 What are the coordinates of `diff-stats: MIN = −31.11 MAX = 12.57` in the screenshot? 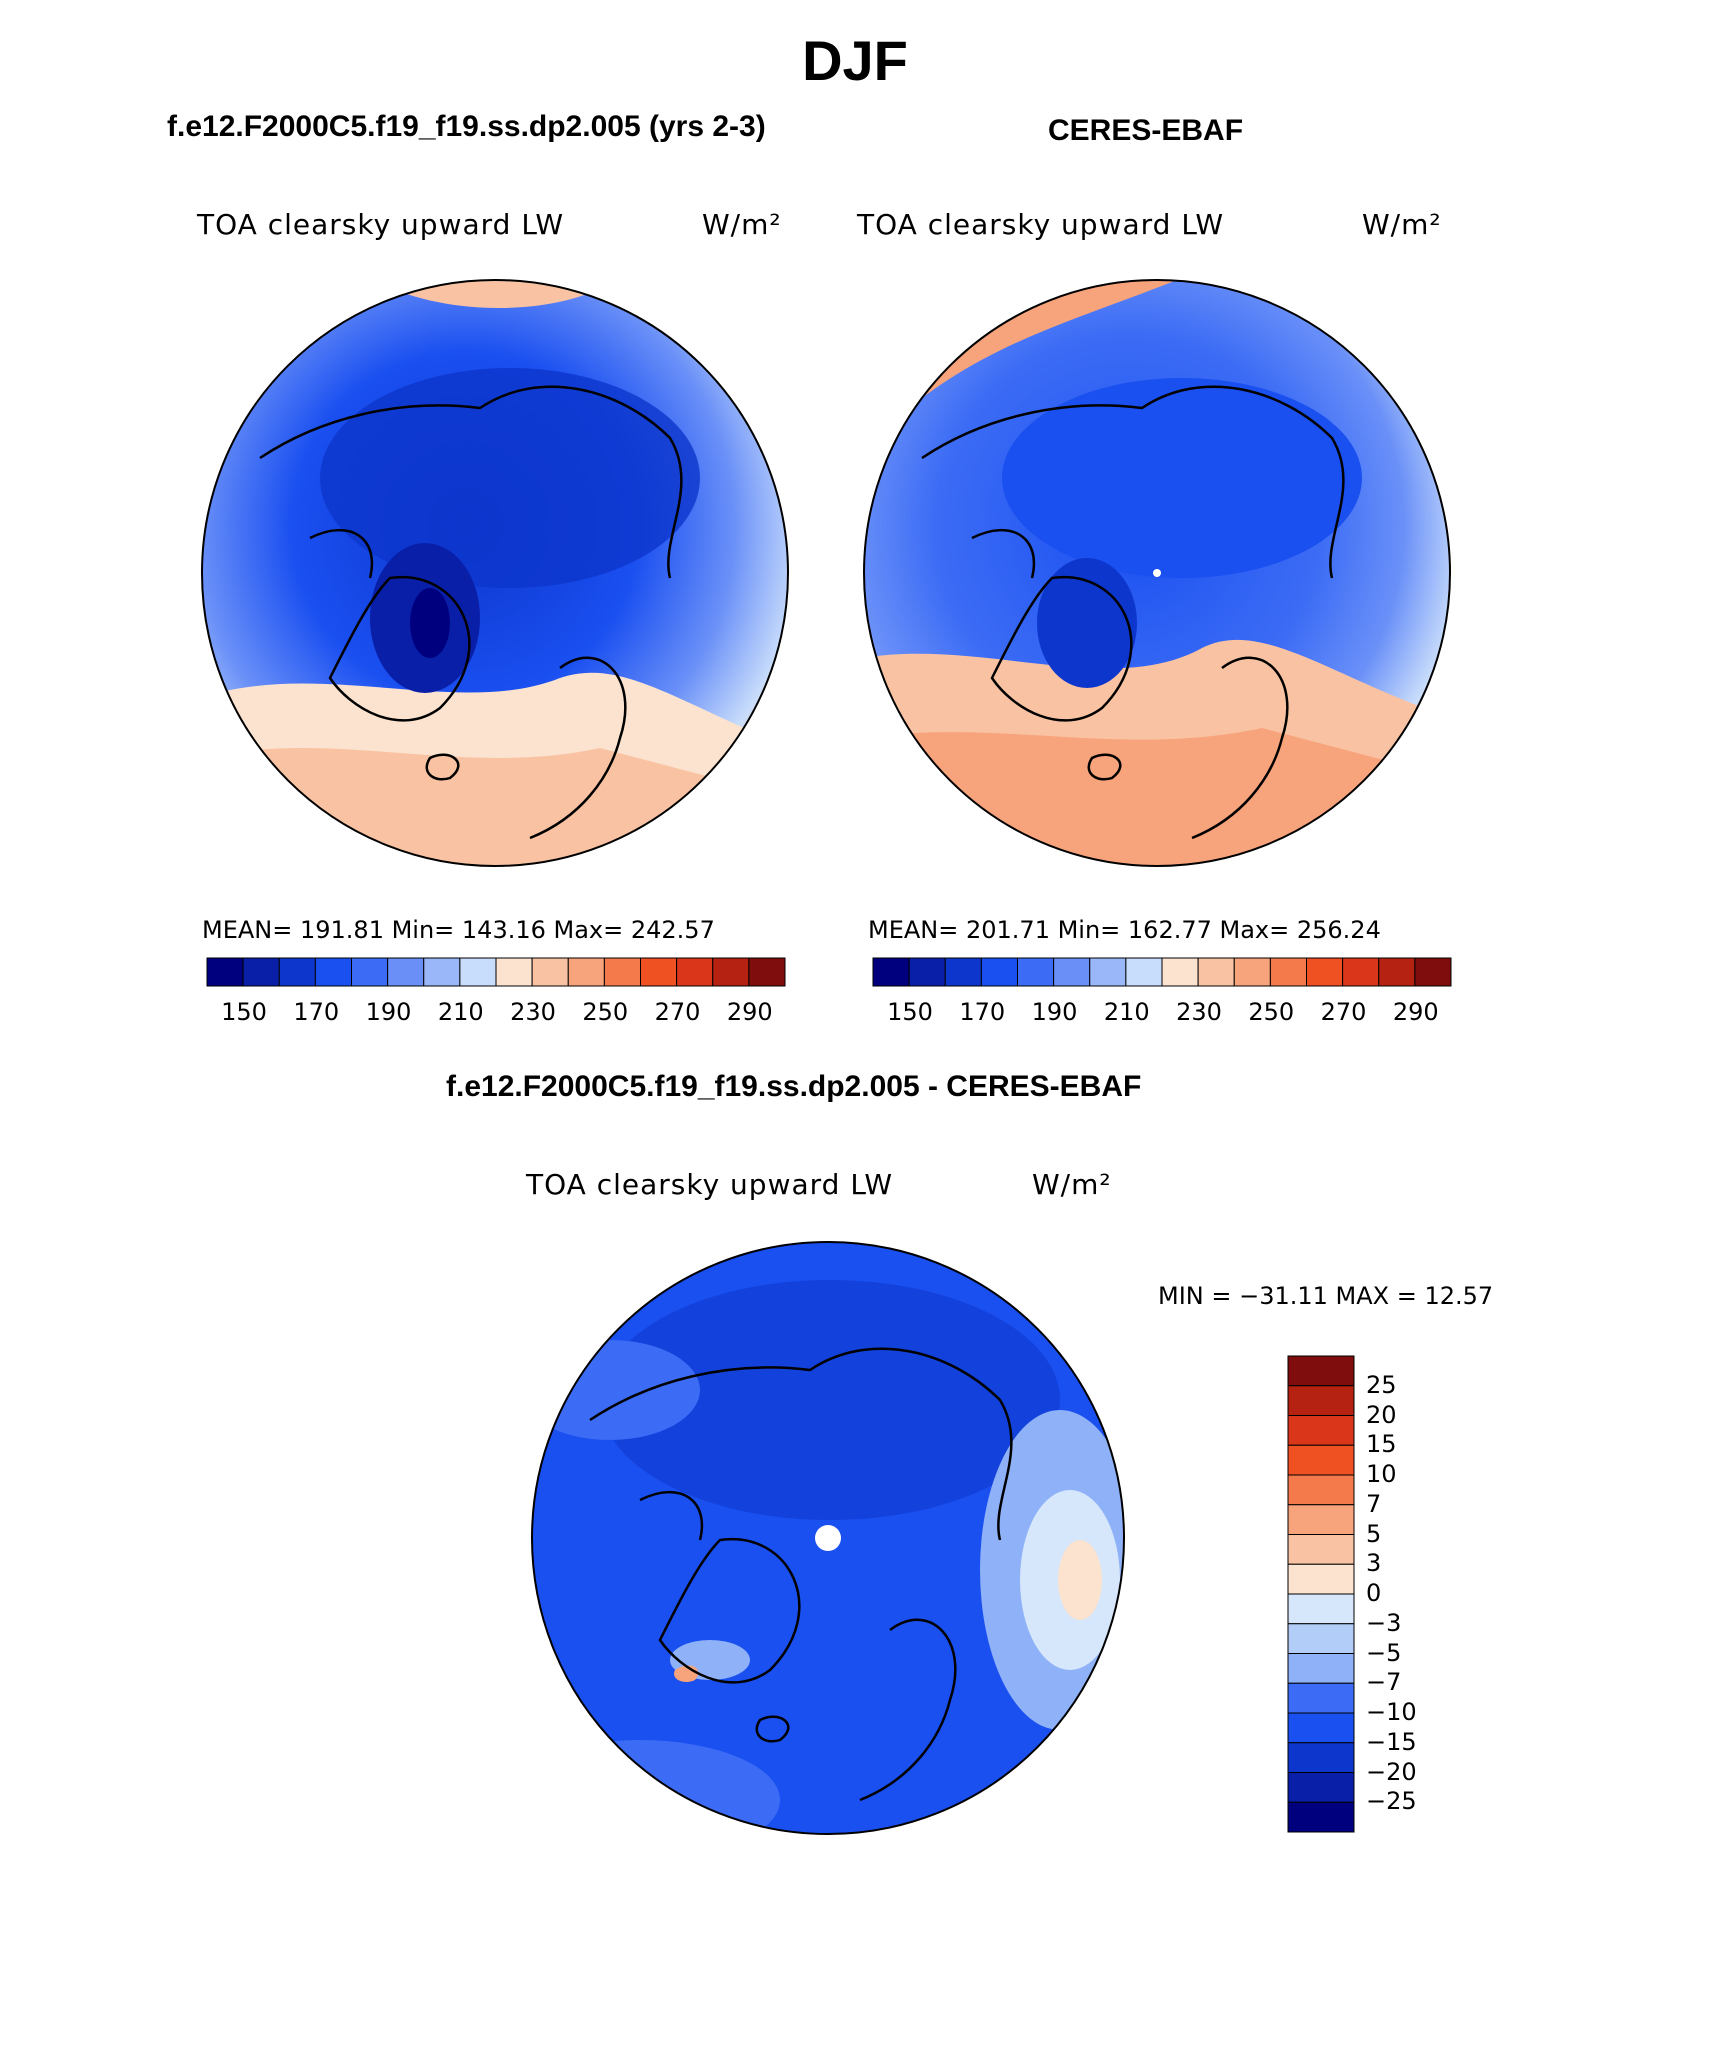 It's located at (1326, 1296).